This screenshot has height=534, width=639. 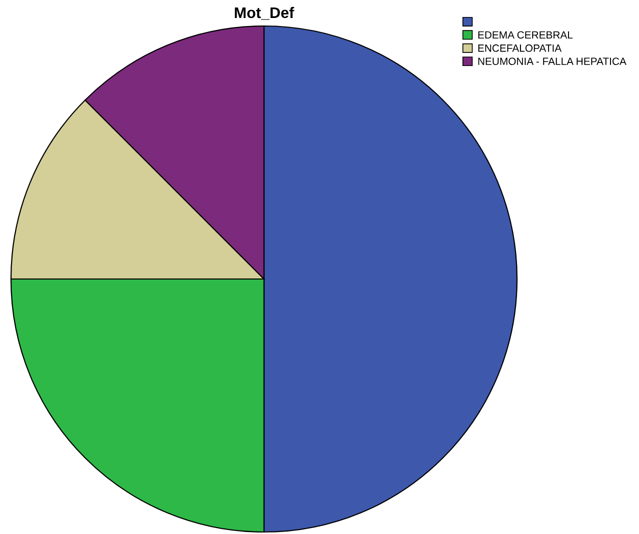 What do you see at coordinates (520, 48) in the screenshot?
I see `legend-label: ENCEFALOPATIA` at bounding box center [520, 48].